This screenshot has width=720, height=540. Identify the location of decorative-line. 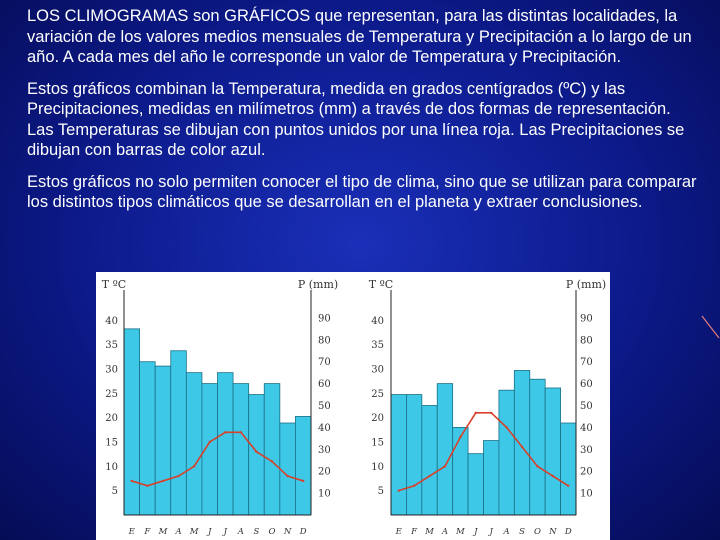
(710, 327).